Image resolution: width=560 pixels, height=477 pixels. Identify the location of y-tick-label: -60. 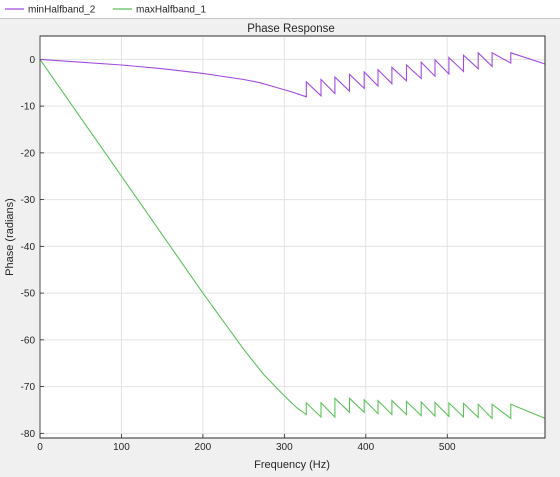
(28, 340).